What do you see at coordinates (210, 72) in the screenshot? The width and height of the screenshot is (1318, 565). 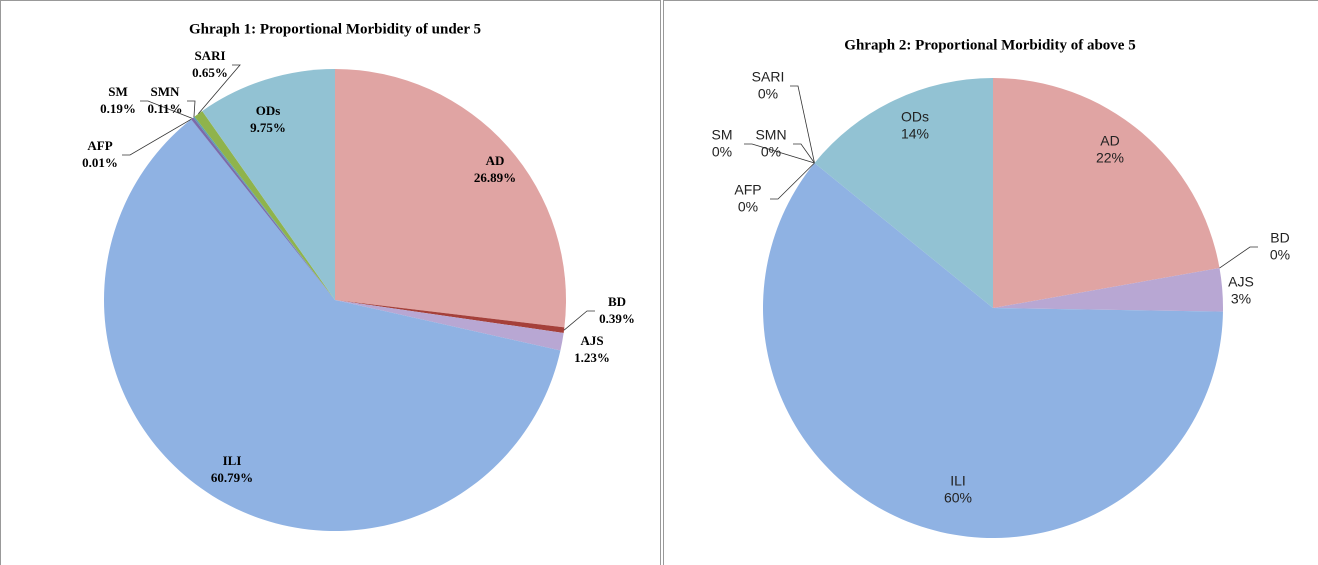 I see `slice-value-label: 0.65%` at bounding box center [210, 72].